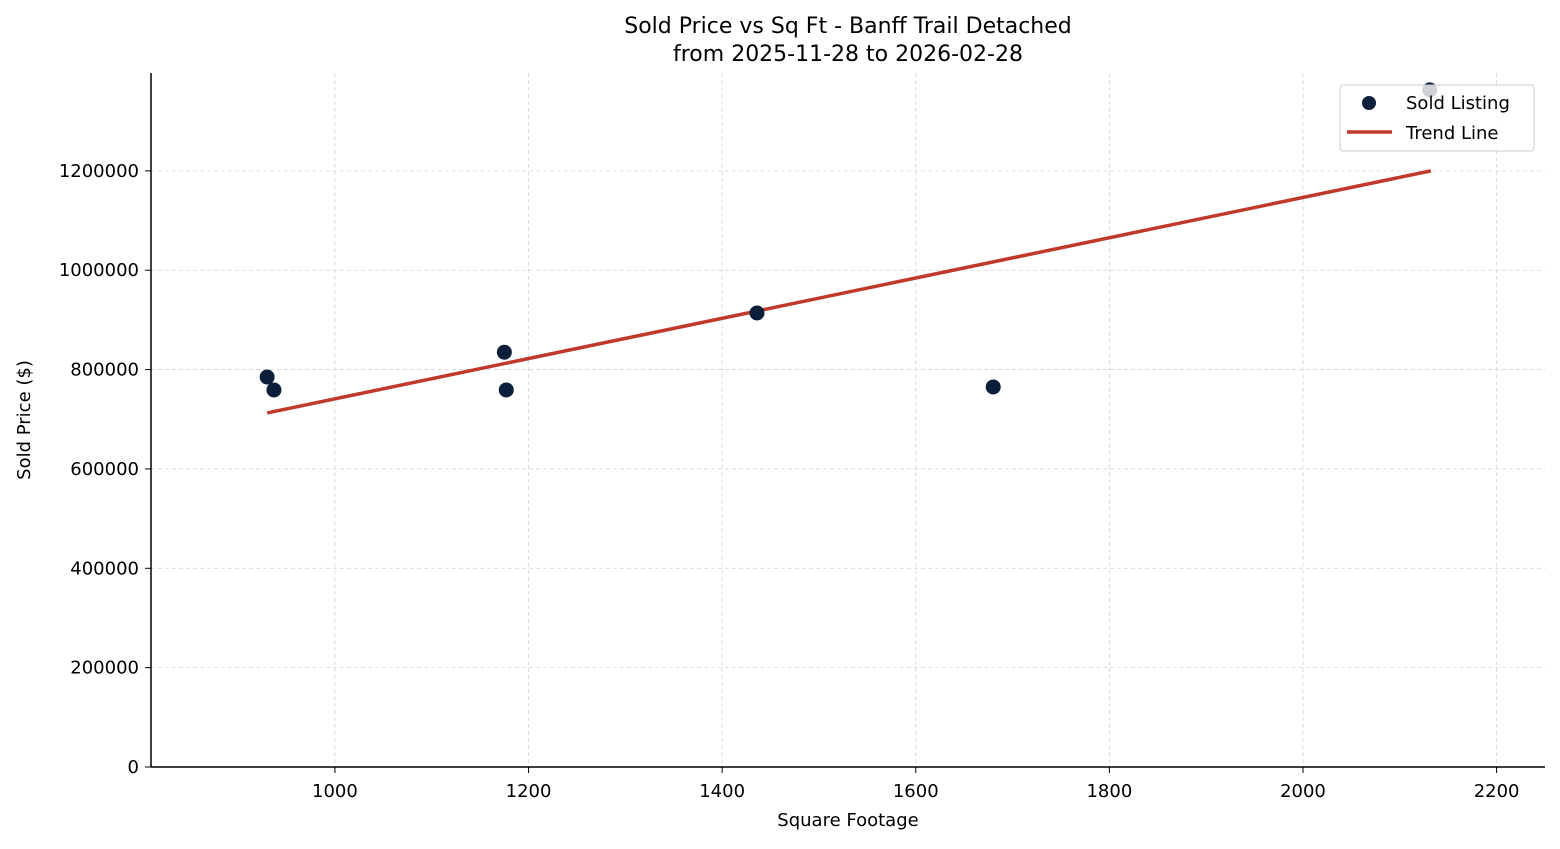 This screenshot has width=1560, height=849. Describe the element at coordinates (99, 270) in the screenshot. I see `y-tick-label: 1000000` at that location.